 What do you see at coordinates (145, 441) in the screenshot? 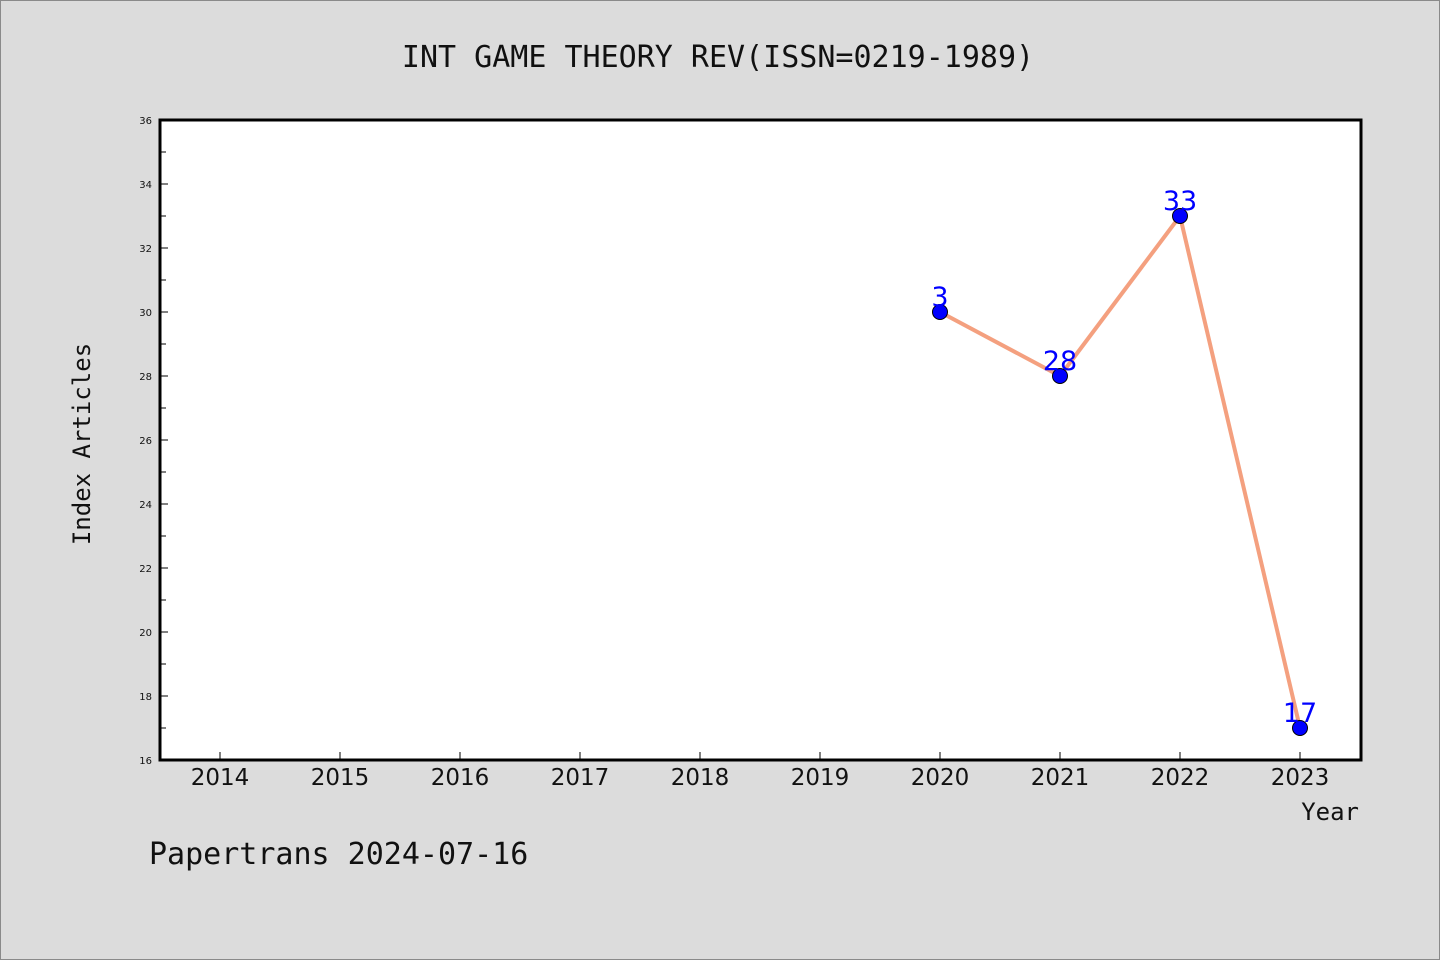
I see `y-tick-label: 26` at bounding box center [145, 441].